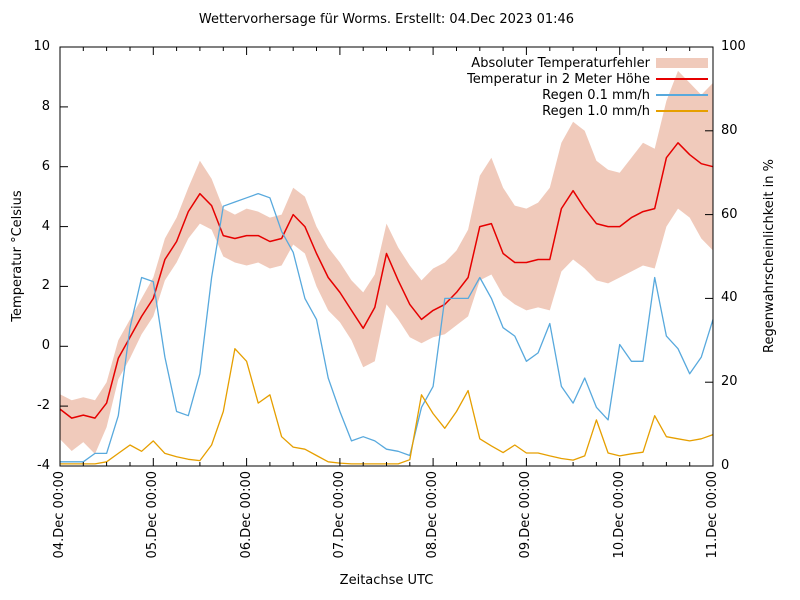 The height and width of the screenshot is (600, 800). I want to click on y-tick-label-right: 0, so click(725, 465).